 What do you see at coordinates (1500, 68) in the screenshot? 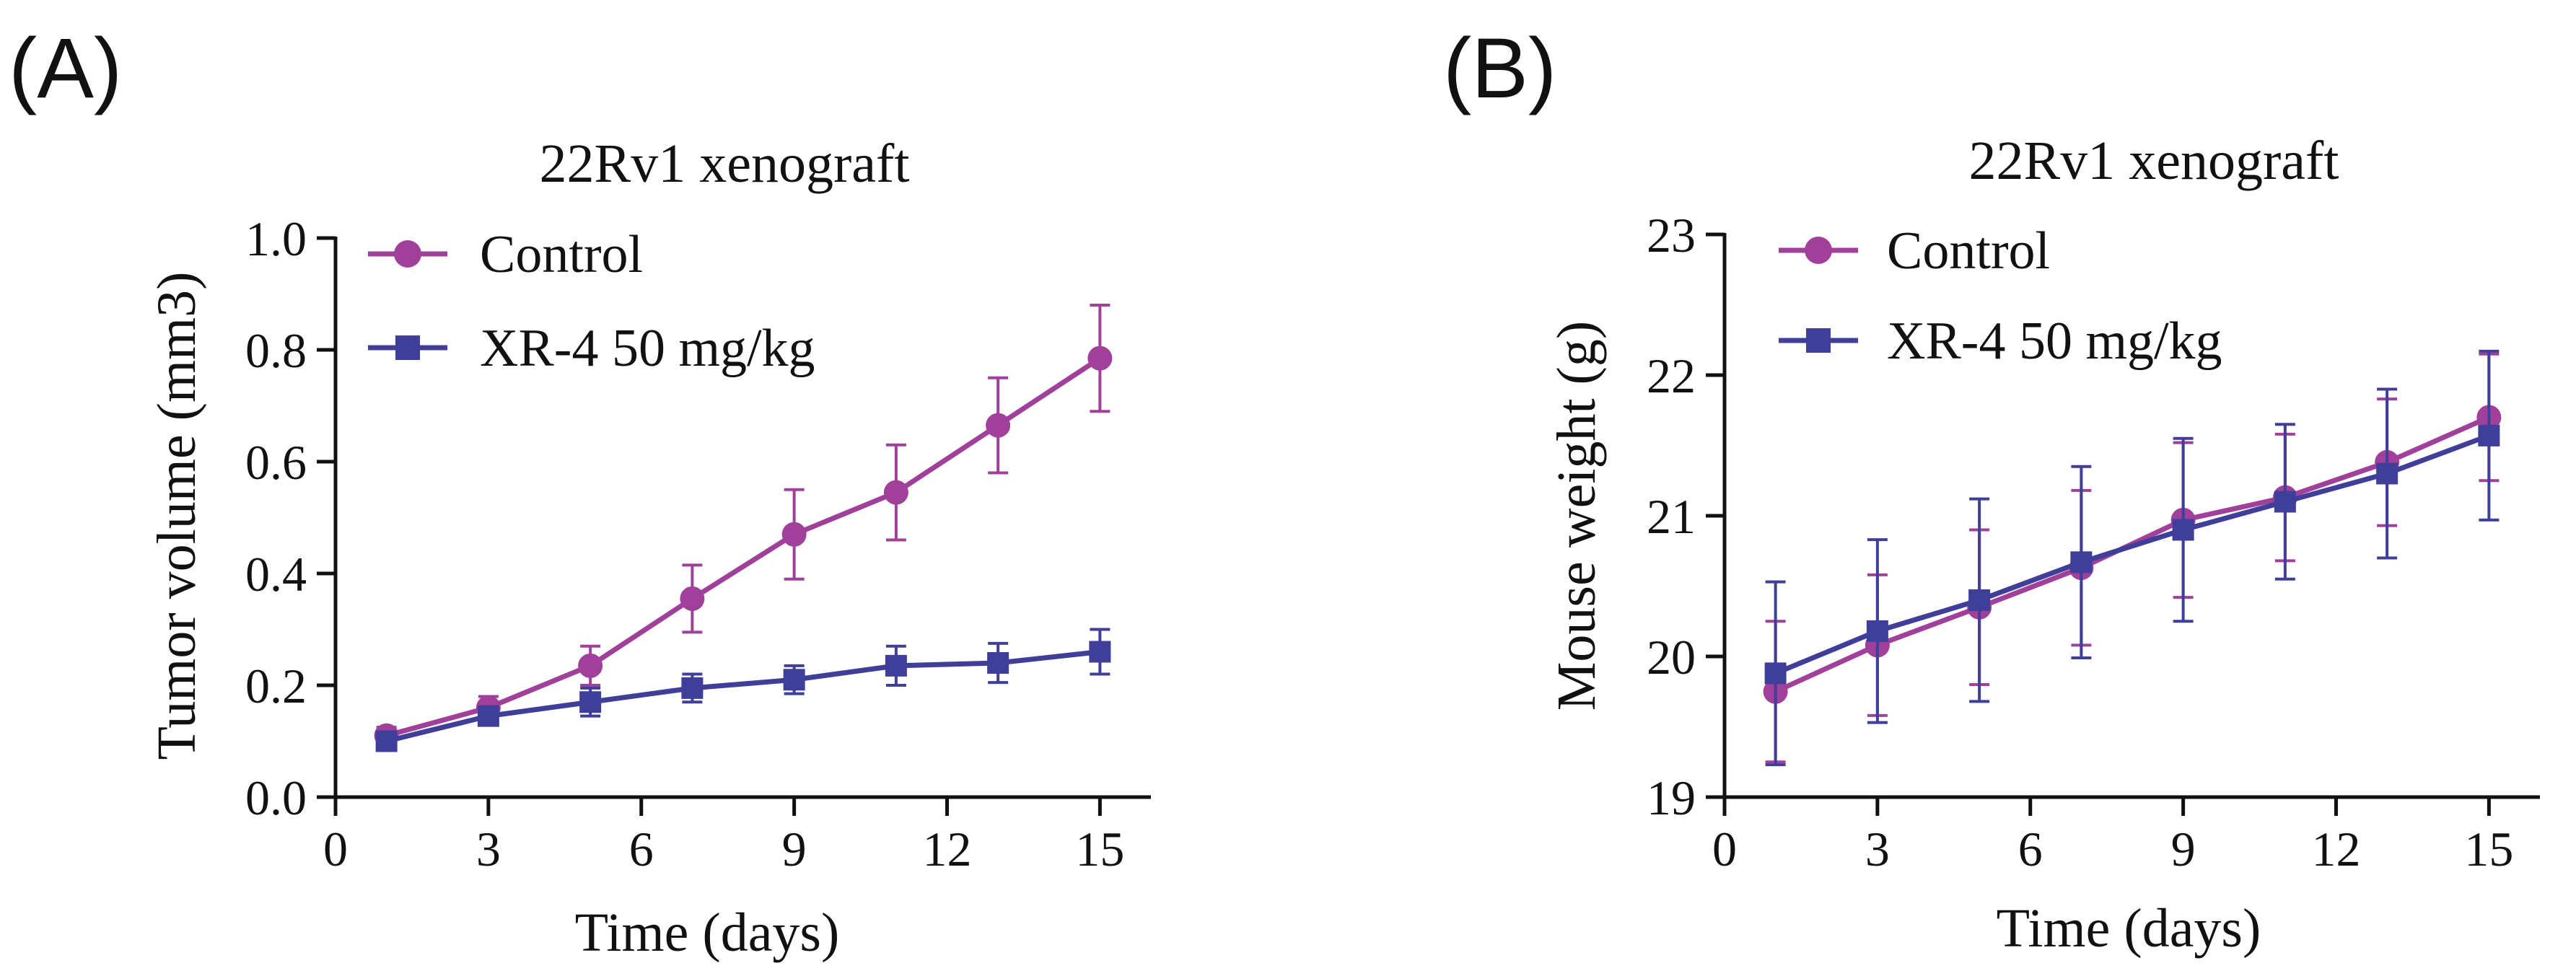
I see `panel-label-b: (B)` at bounding box center [1500, 68].